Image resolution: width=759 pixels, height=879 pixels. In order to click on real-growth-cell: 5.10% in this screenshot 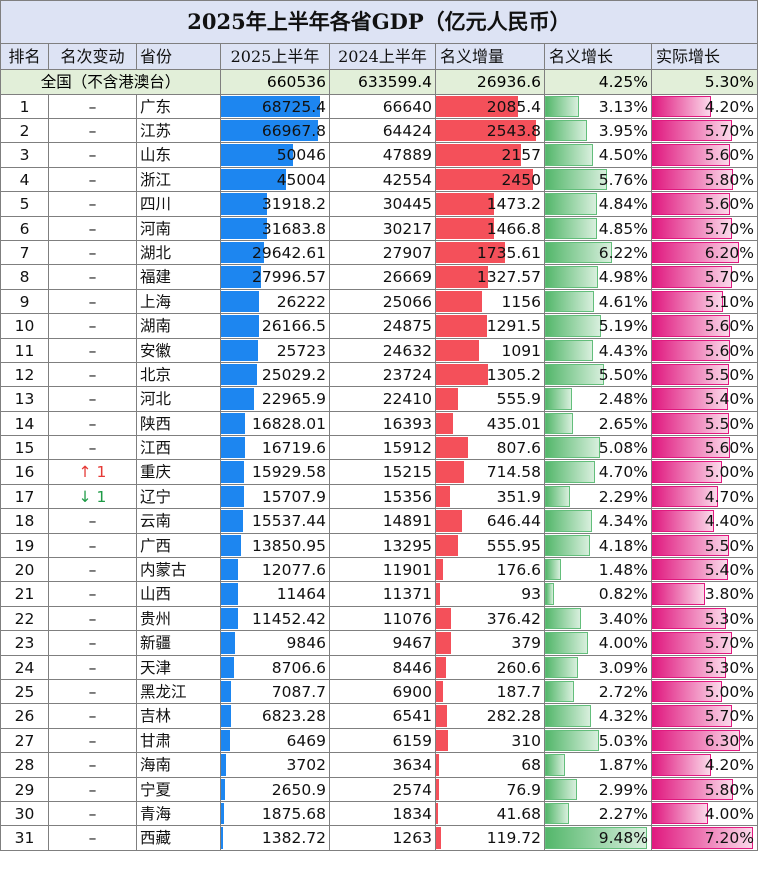, I will do `click(705, 302)`.